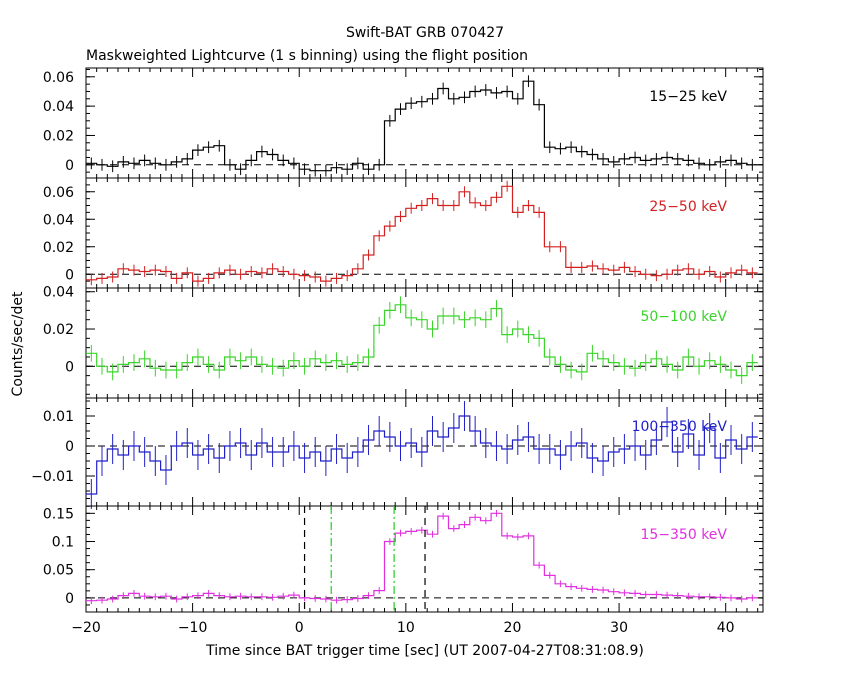  Describe the element at coordinates (683, 317) in the screenshot. I see `series-label: 50−100 keV` at that location.